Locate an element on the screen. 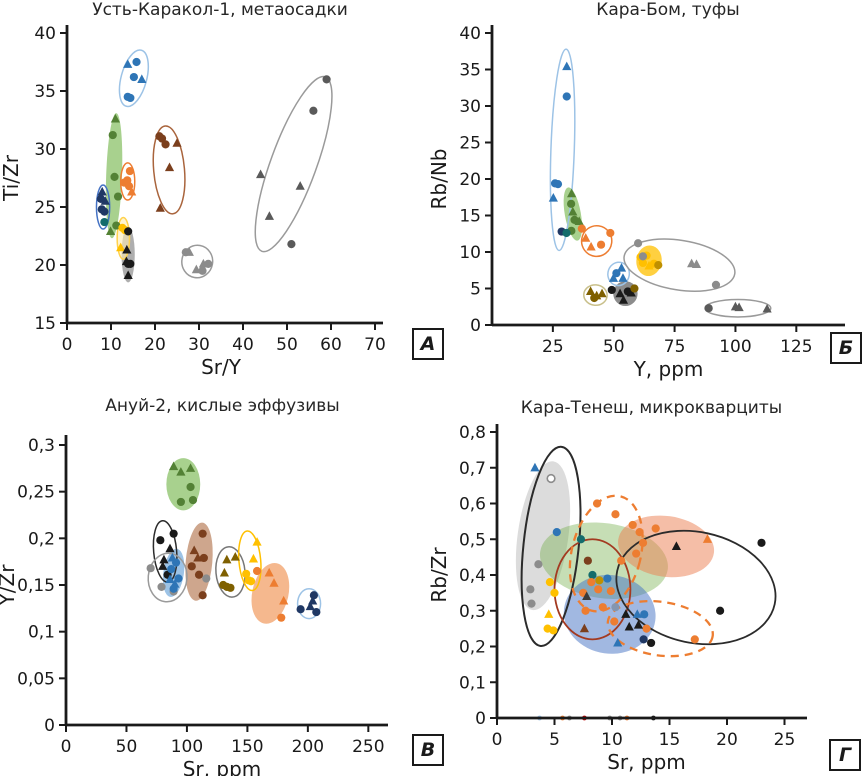 This screenshot has width=863, height=776. y-tick-label: 15 is located at coordinates (45, 324).